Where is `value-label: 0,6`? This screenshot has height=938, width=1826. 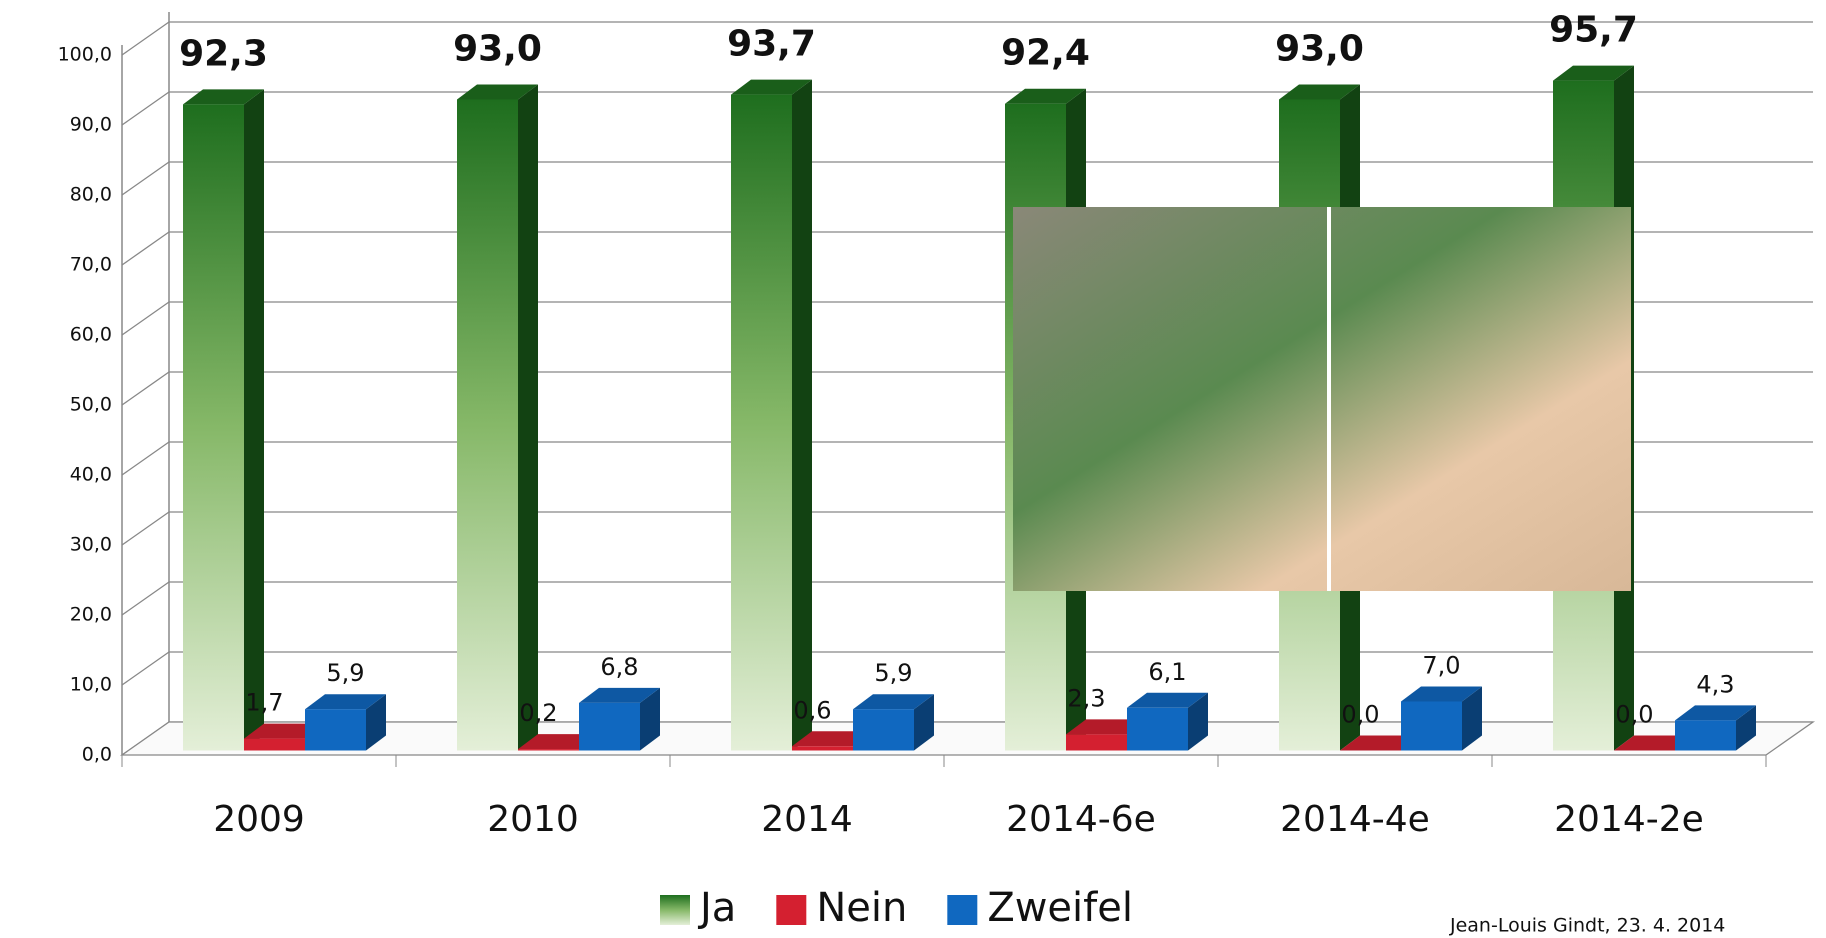
value-label: 0,6 is located at coordinates (812, 710).